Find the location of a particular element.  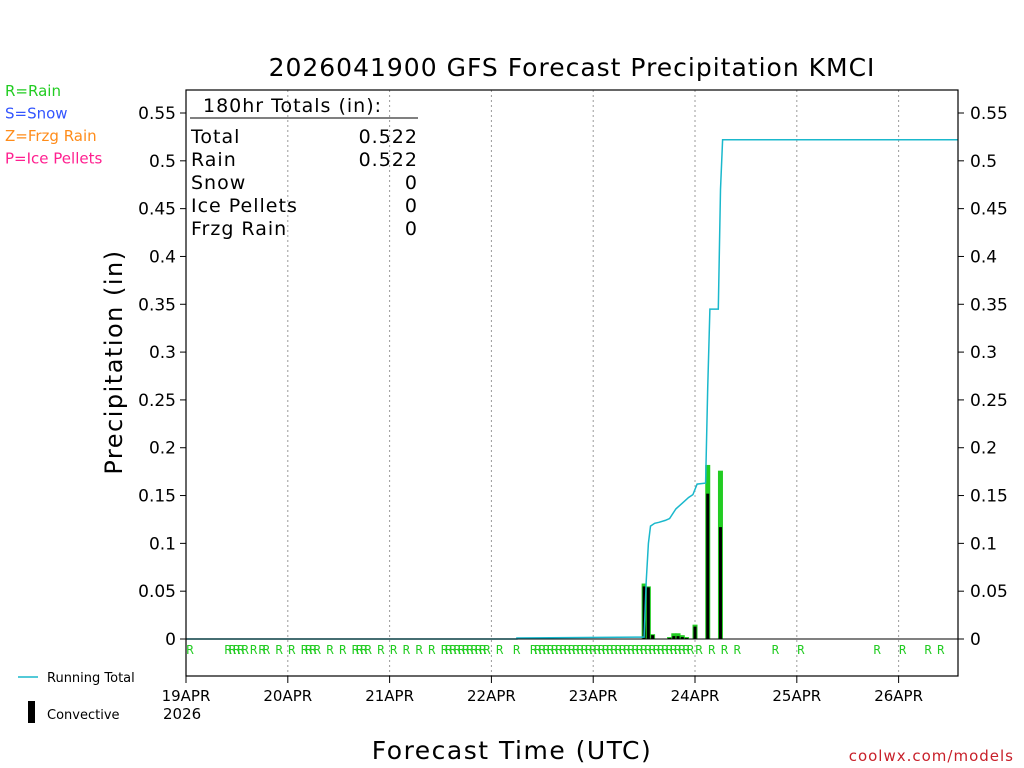

x-tick-label: 19APR is located at coordinates (186, 696).